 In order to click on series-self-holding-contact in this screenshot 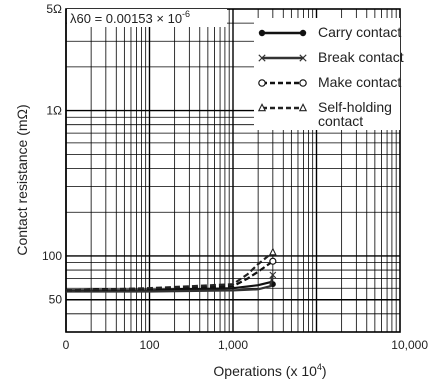, I will do `click(171, 269)`.